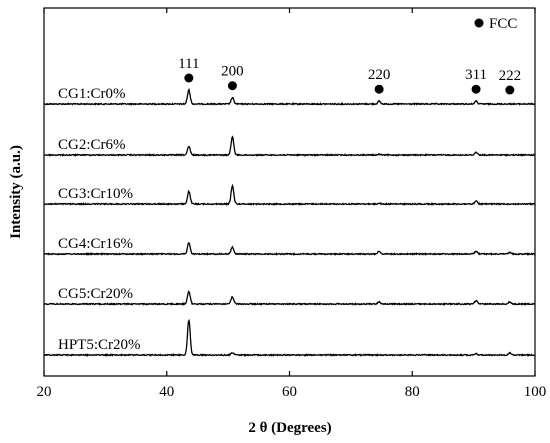  What do you see at coordinates (412, 392) in the screenshot?
I see `x-tick-label: 80` at bounding box center [412, 392].